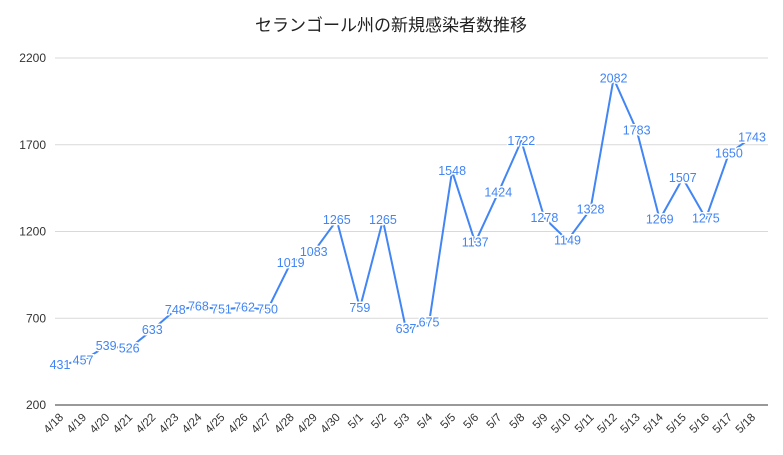 The width and height of the screenshot is (783, 455). What do you see at coordinates (284, 424) in the screenshot?
I see `x-tick-label: 4/28` at bounding box center [284, 424].